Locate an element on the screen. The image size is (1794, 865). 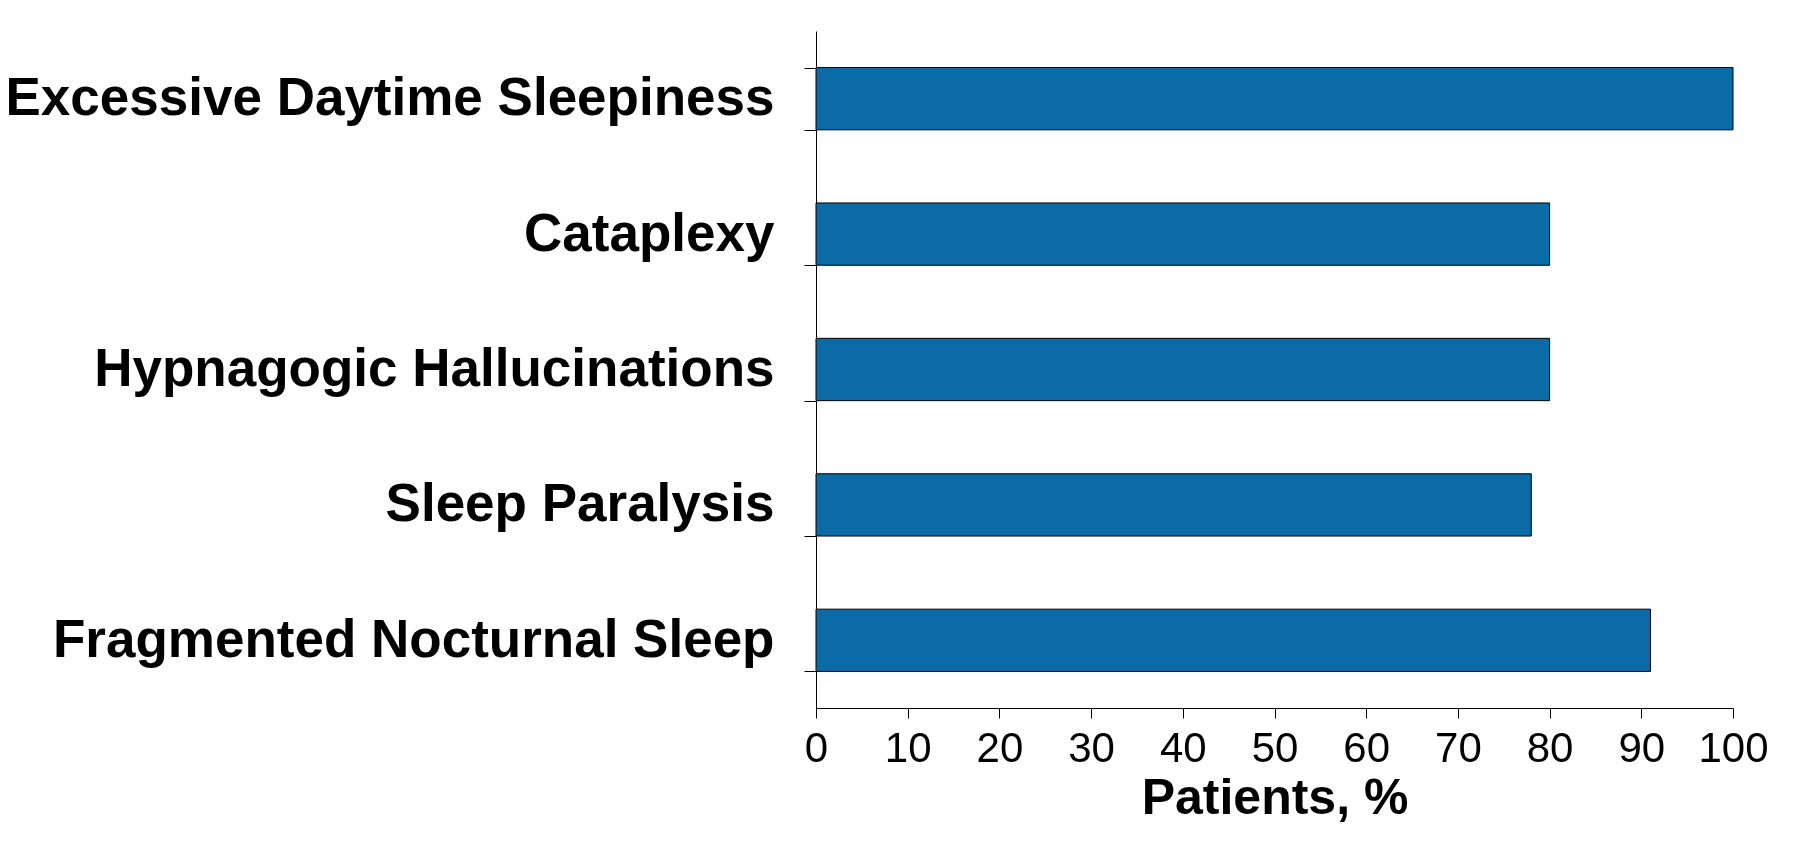
y-tick-label: Sleep Paralysis is located at coordinates (580, 503).